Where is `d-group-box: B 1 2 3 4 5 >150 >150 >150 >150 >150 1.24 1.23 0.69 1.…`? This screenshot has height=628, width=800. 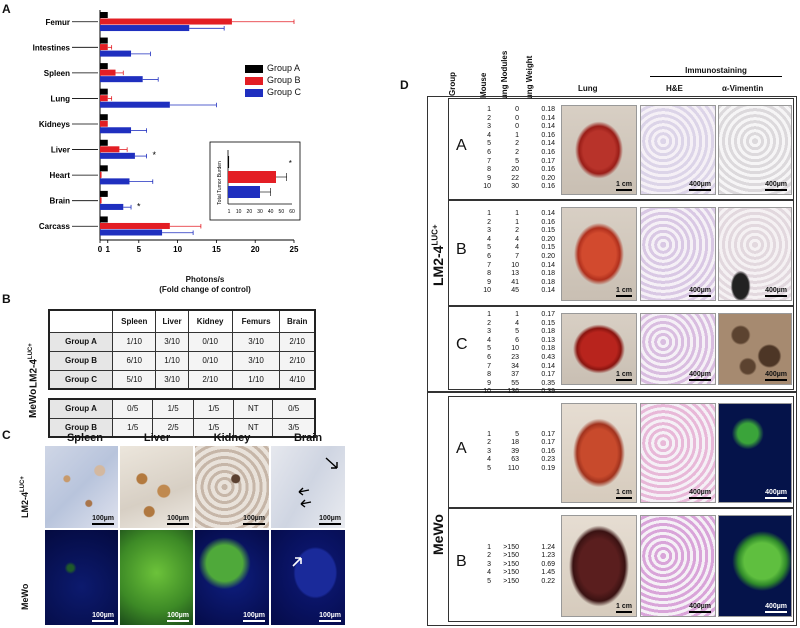
d-group-box: B 1 2 3 4 5 >150 >150 >150 >150 >150 1.24 1.23 0.69 1.… is located at coordinates (621, 565).